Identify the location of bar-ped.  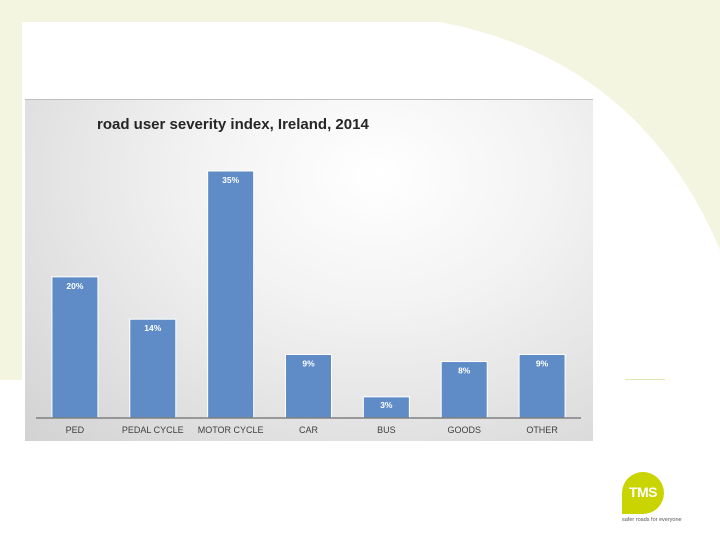
(75, 347).